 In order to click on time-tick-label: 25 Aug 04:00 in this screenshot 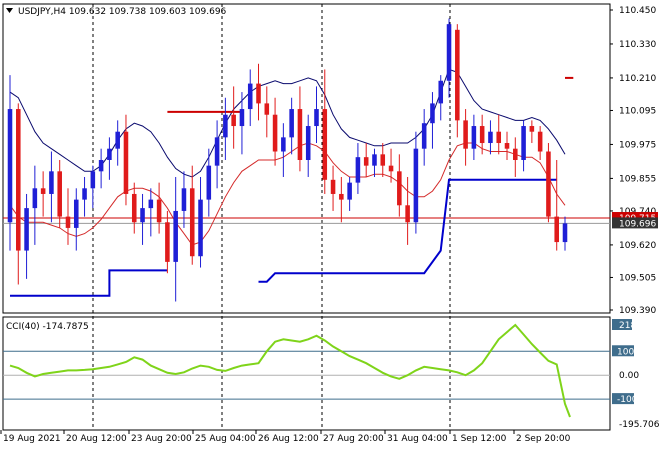, I will do `click(225, 439)`.